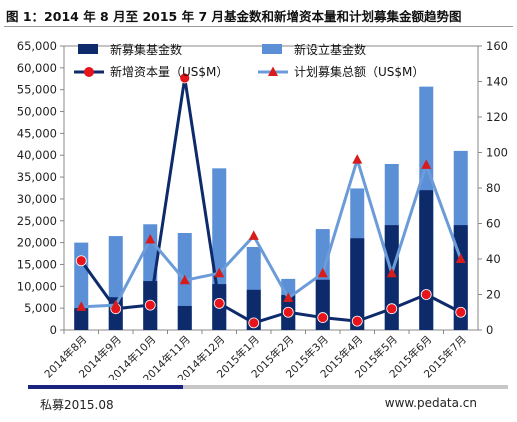  I want to click on right-axis-tick-label: 80, so click(493, 188).